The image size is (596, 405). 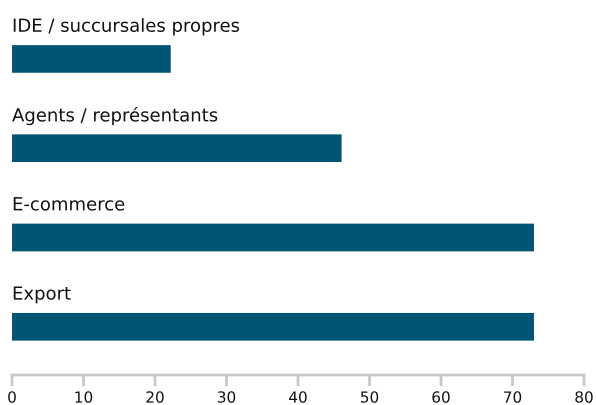 What do you see at coordinates (513, 397) in the screenshot?
I see `x-tick-label: 70` at bounding box center [513, 397].